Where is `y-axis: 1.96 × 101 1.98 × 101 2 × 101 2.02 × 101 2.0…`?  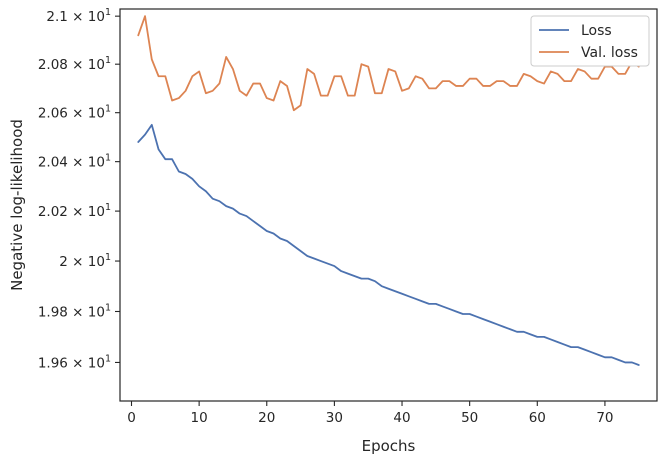
y-axis: 1.96 × 101 1.98 × 101 2 × 101 2.02 × 101 2.0… is located at coordinates (79, 189).